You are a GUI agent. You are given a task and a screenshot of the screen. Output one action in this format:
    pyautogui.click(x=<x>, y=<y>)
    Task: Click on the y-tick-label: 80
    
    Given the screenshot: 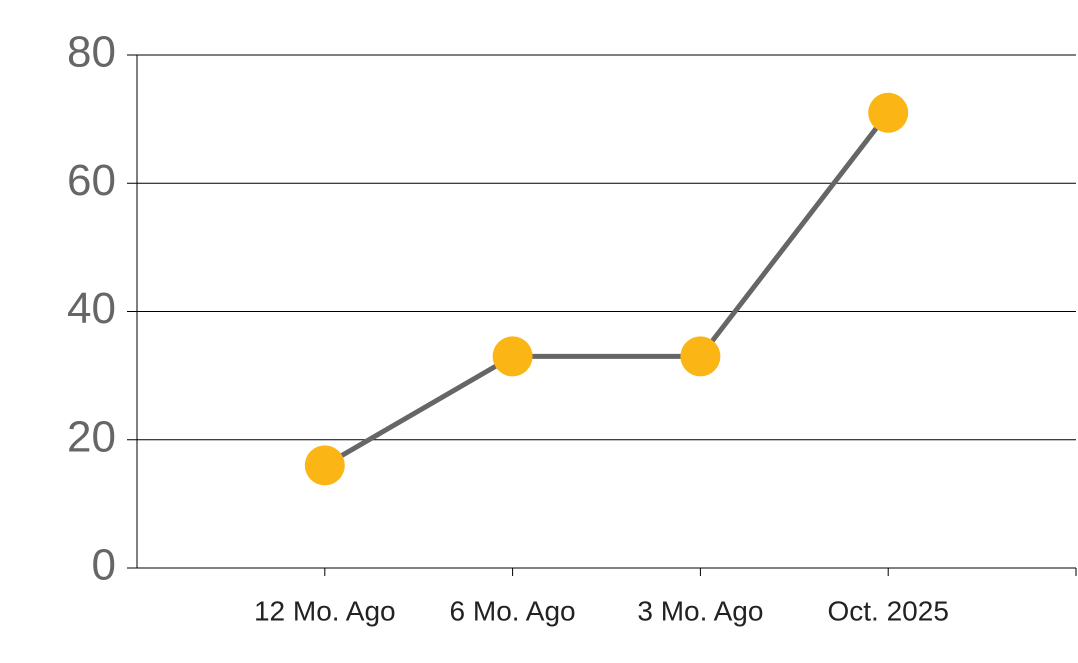 What is the action you would take?
    pyautogui.click(x=91, y=52)
    